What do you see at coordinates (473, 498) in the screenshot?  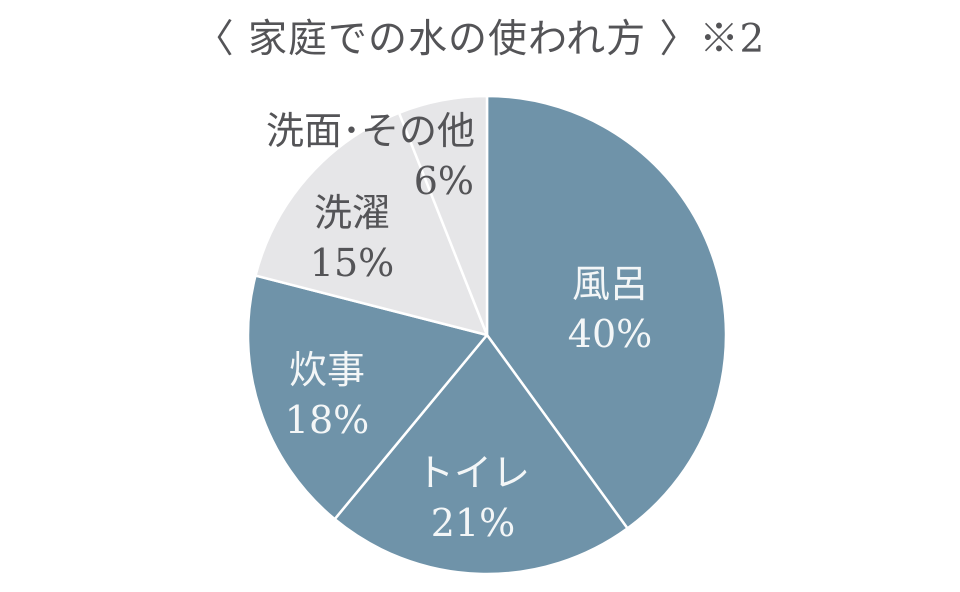 I see `slice-label-toilet: トイレ 21%` at bounding box center [473, 498].